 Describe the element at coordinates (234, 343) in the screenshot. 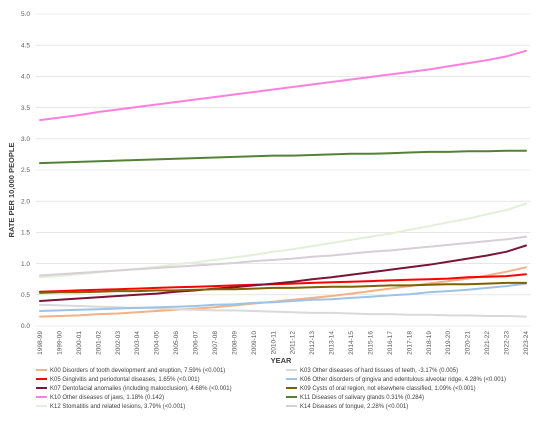

I see `x-tick-label: 2008-09` at that location.